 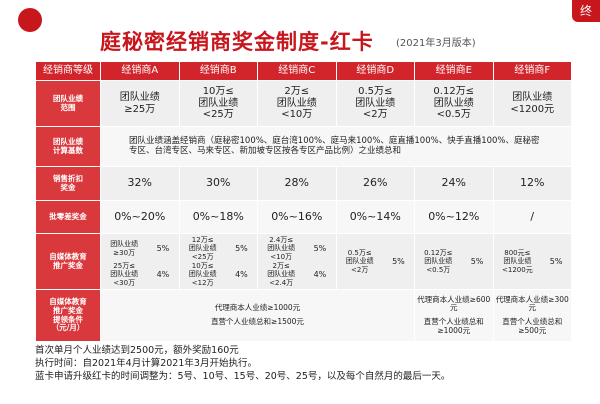 What do you see at coordinates (297, 115) in the screenshot?
I see `cell-line: <10万` at bounding box center [297, 115].